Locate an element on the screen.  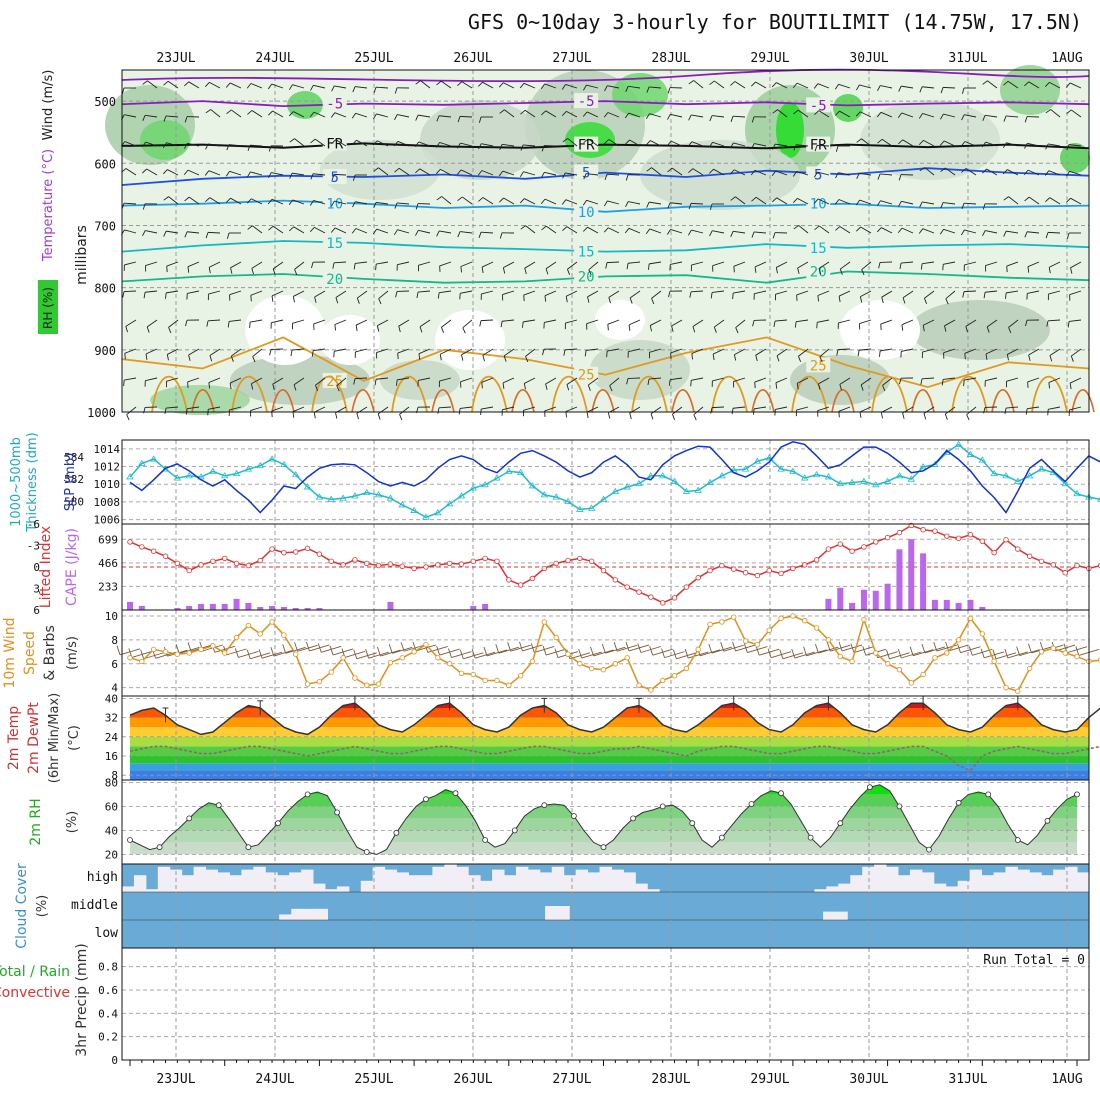
date-label-top: 25JUL is located at coordinates (373, 58).